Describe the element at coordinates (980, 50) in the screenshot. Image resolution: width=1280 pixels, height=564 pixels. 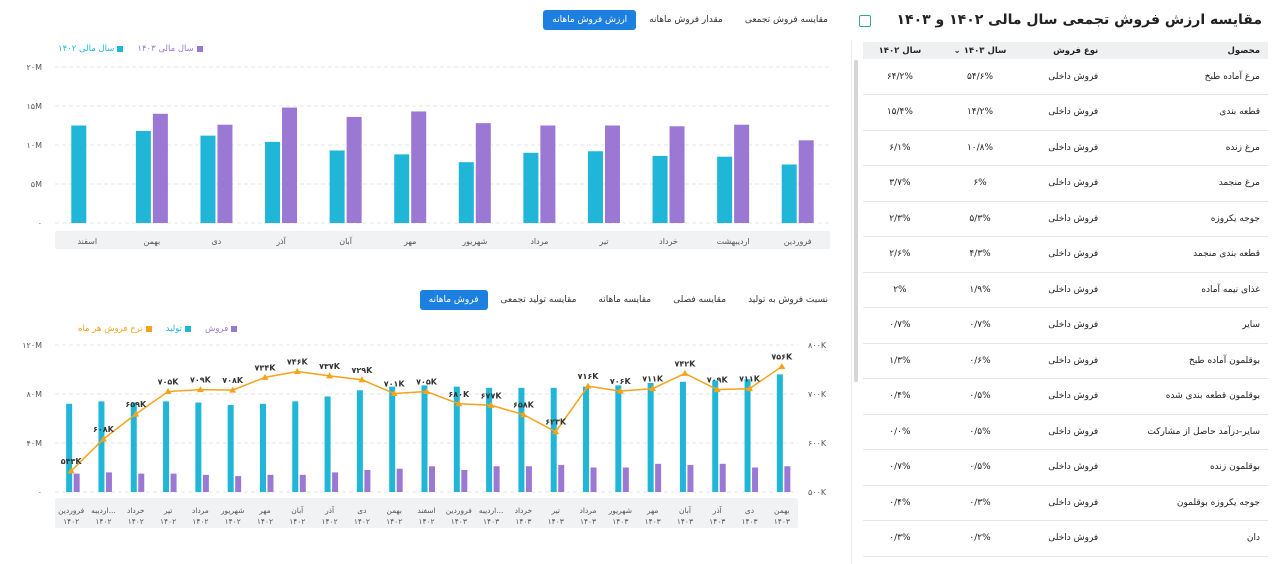
I see `header-year-1403: سال ۱۴۰۳ ⌄` at that location.